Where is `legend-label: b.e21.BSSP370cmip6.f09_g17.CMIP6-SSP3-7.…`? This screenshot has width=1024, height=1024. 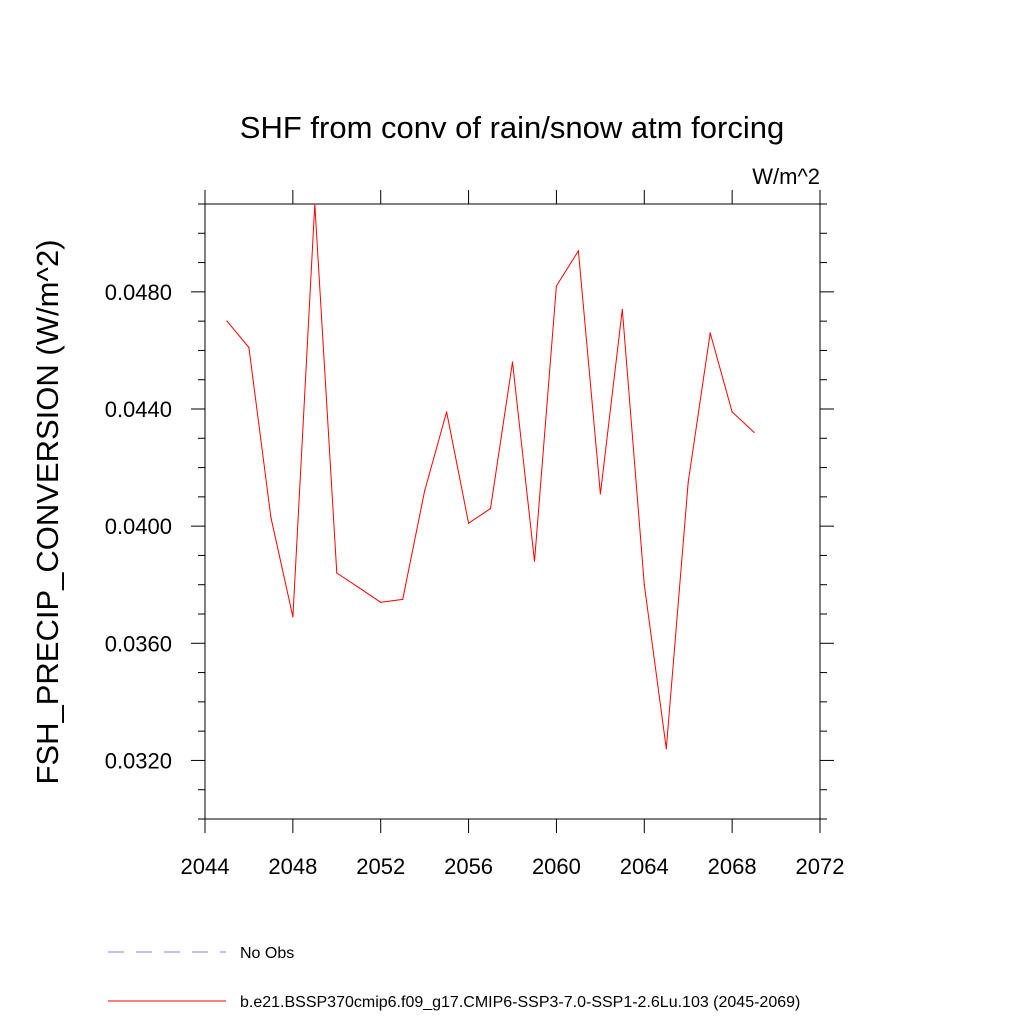
legend-label: b.e21.BSSP370cmip6.f09_g17.CMIP6-SSP3-7.… is located at coordinates (520, 1002).